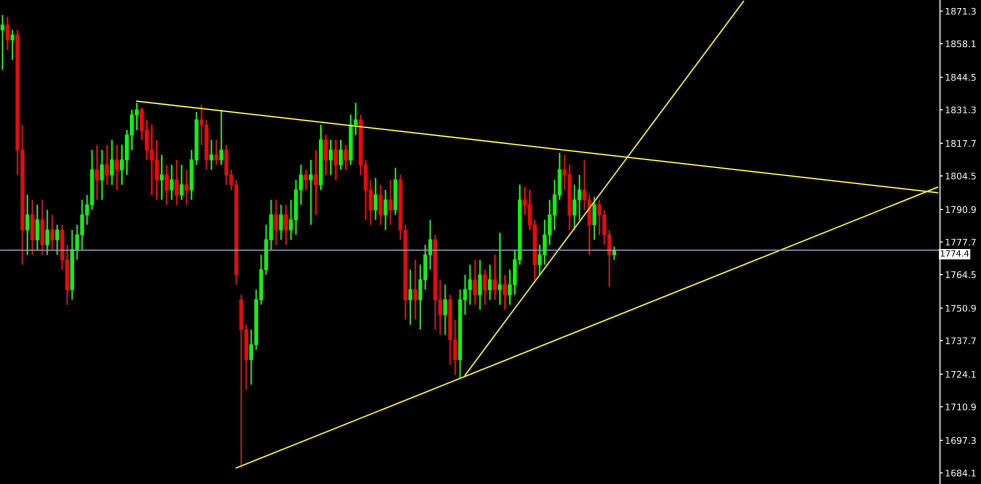  Describe the element at coordinates (961, 176) in the screenshot. I see `y-tick-label: 1804.5` at that location.